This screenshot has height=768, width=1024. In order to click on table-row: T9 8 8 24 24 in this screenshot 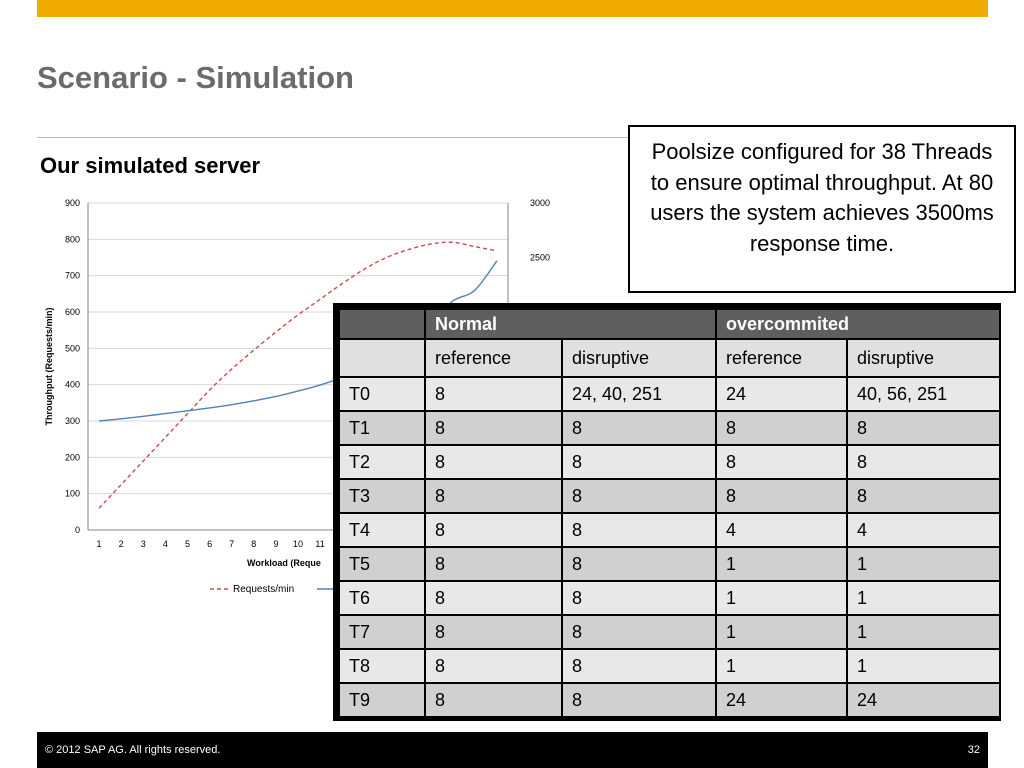, I will do `click(670, 700)`.